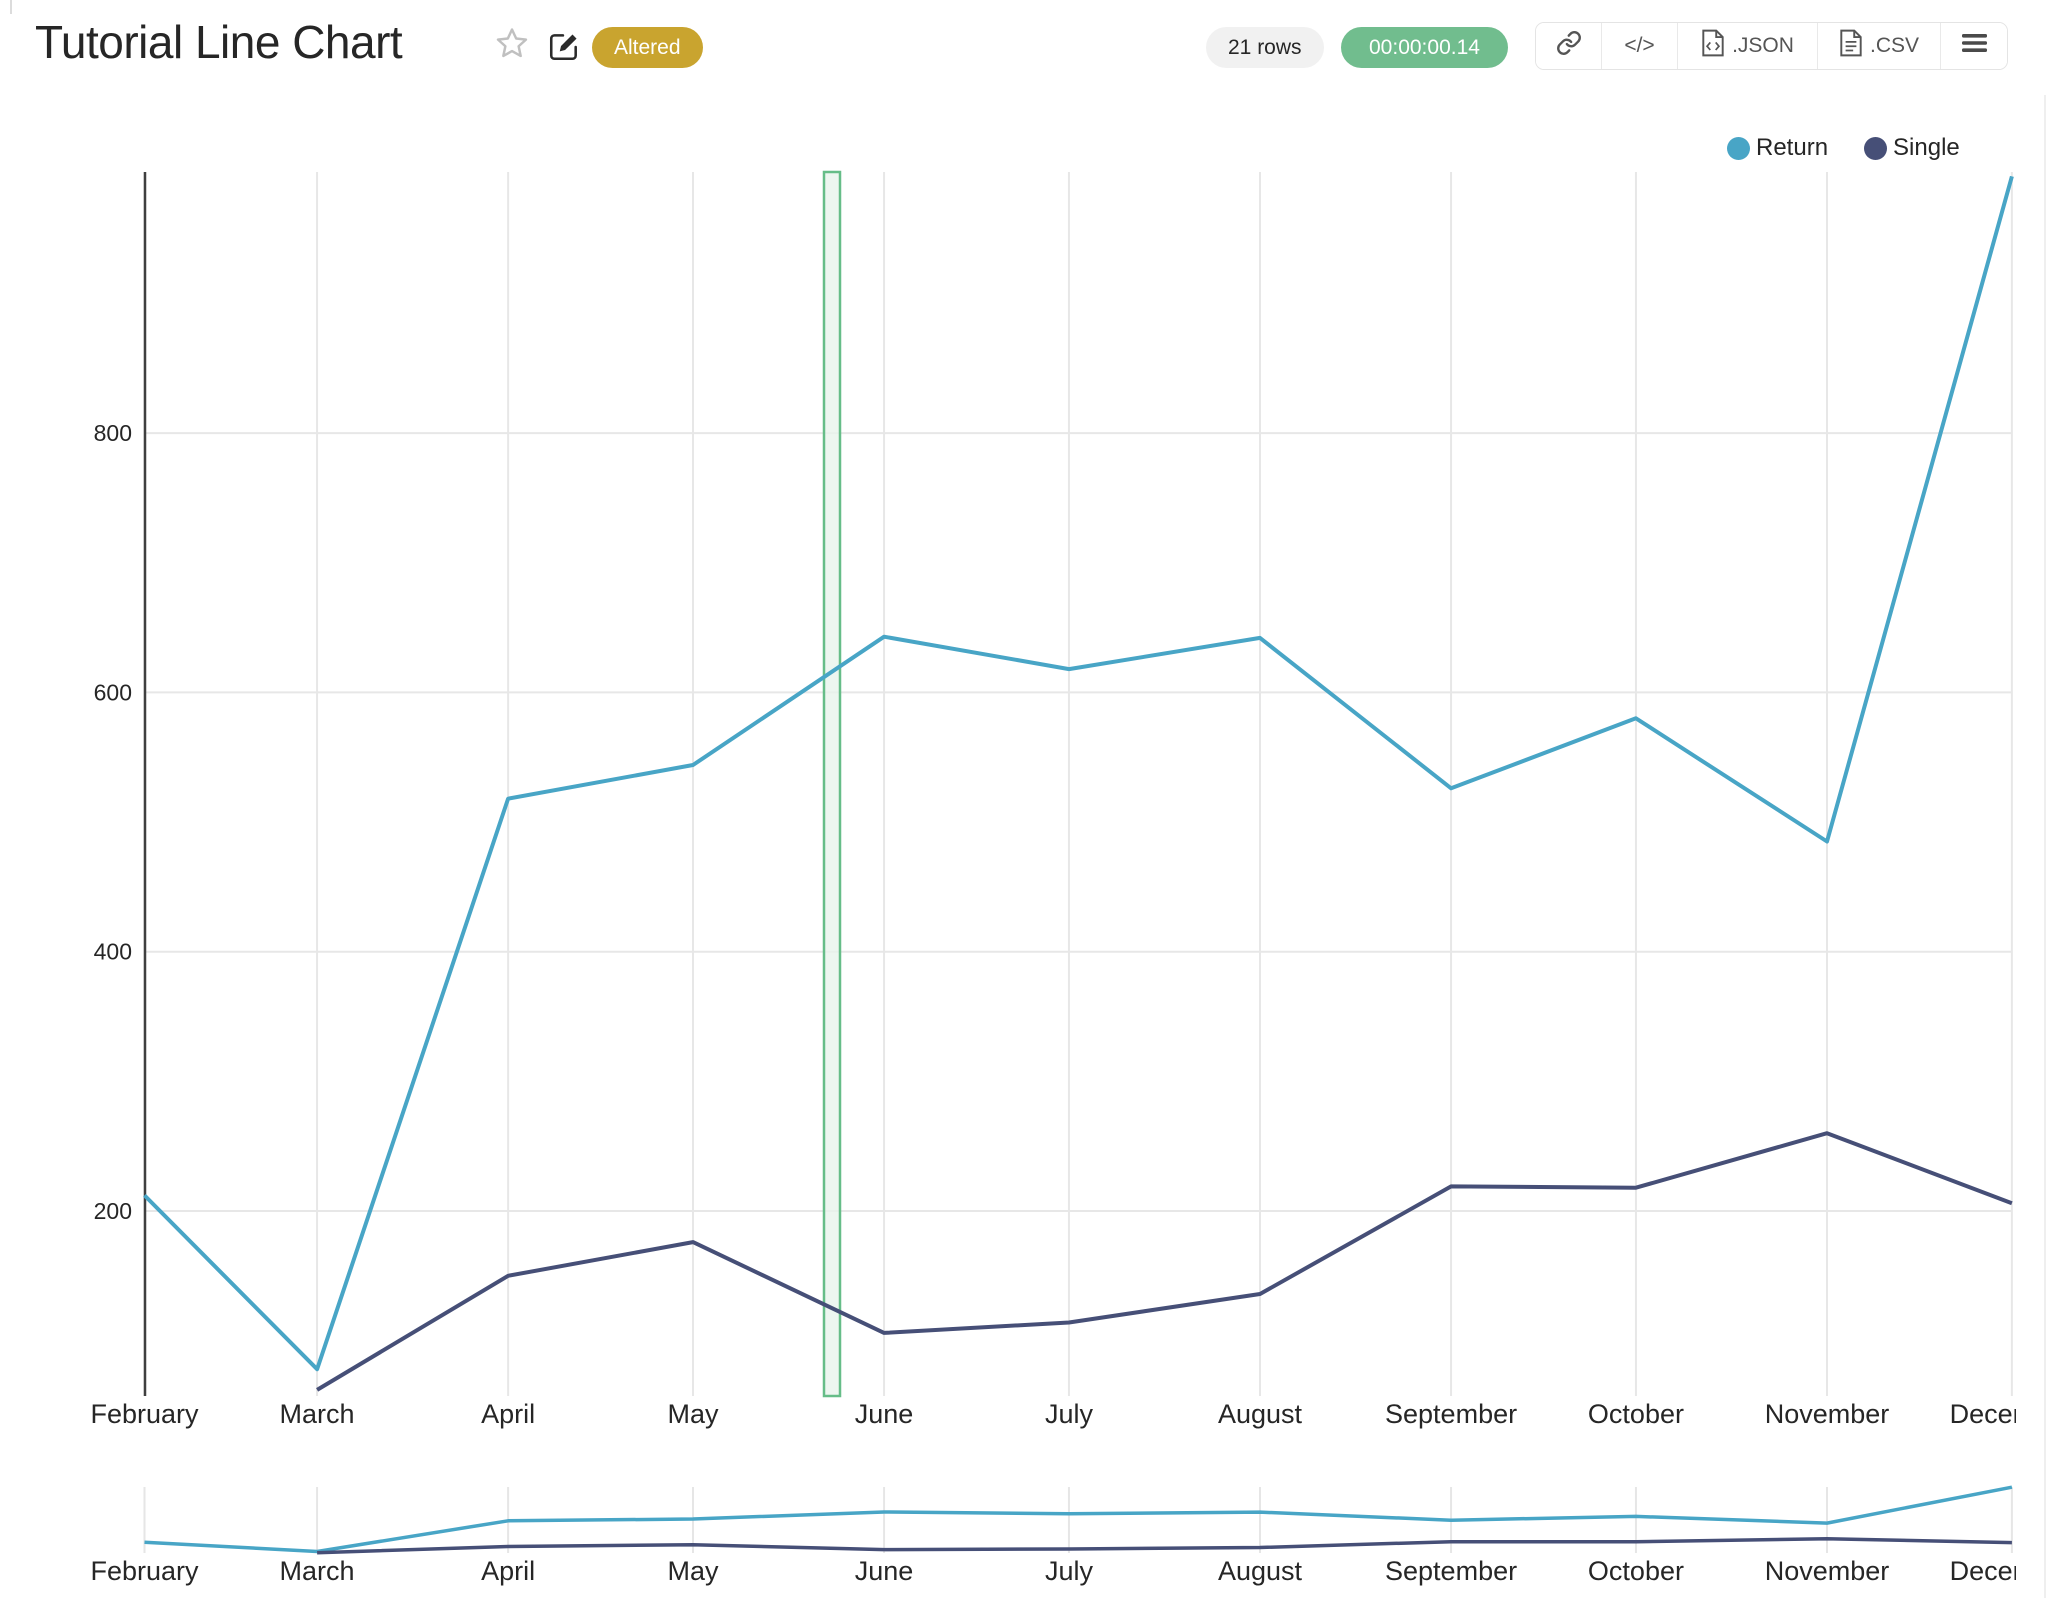 This screenshot has width=2050, height=1598. I want to click on legend-marker-return, so click(1738, 148).